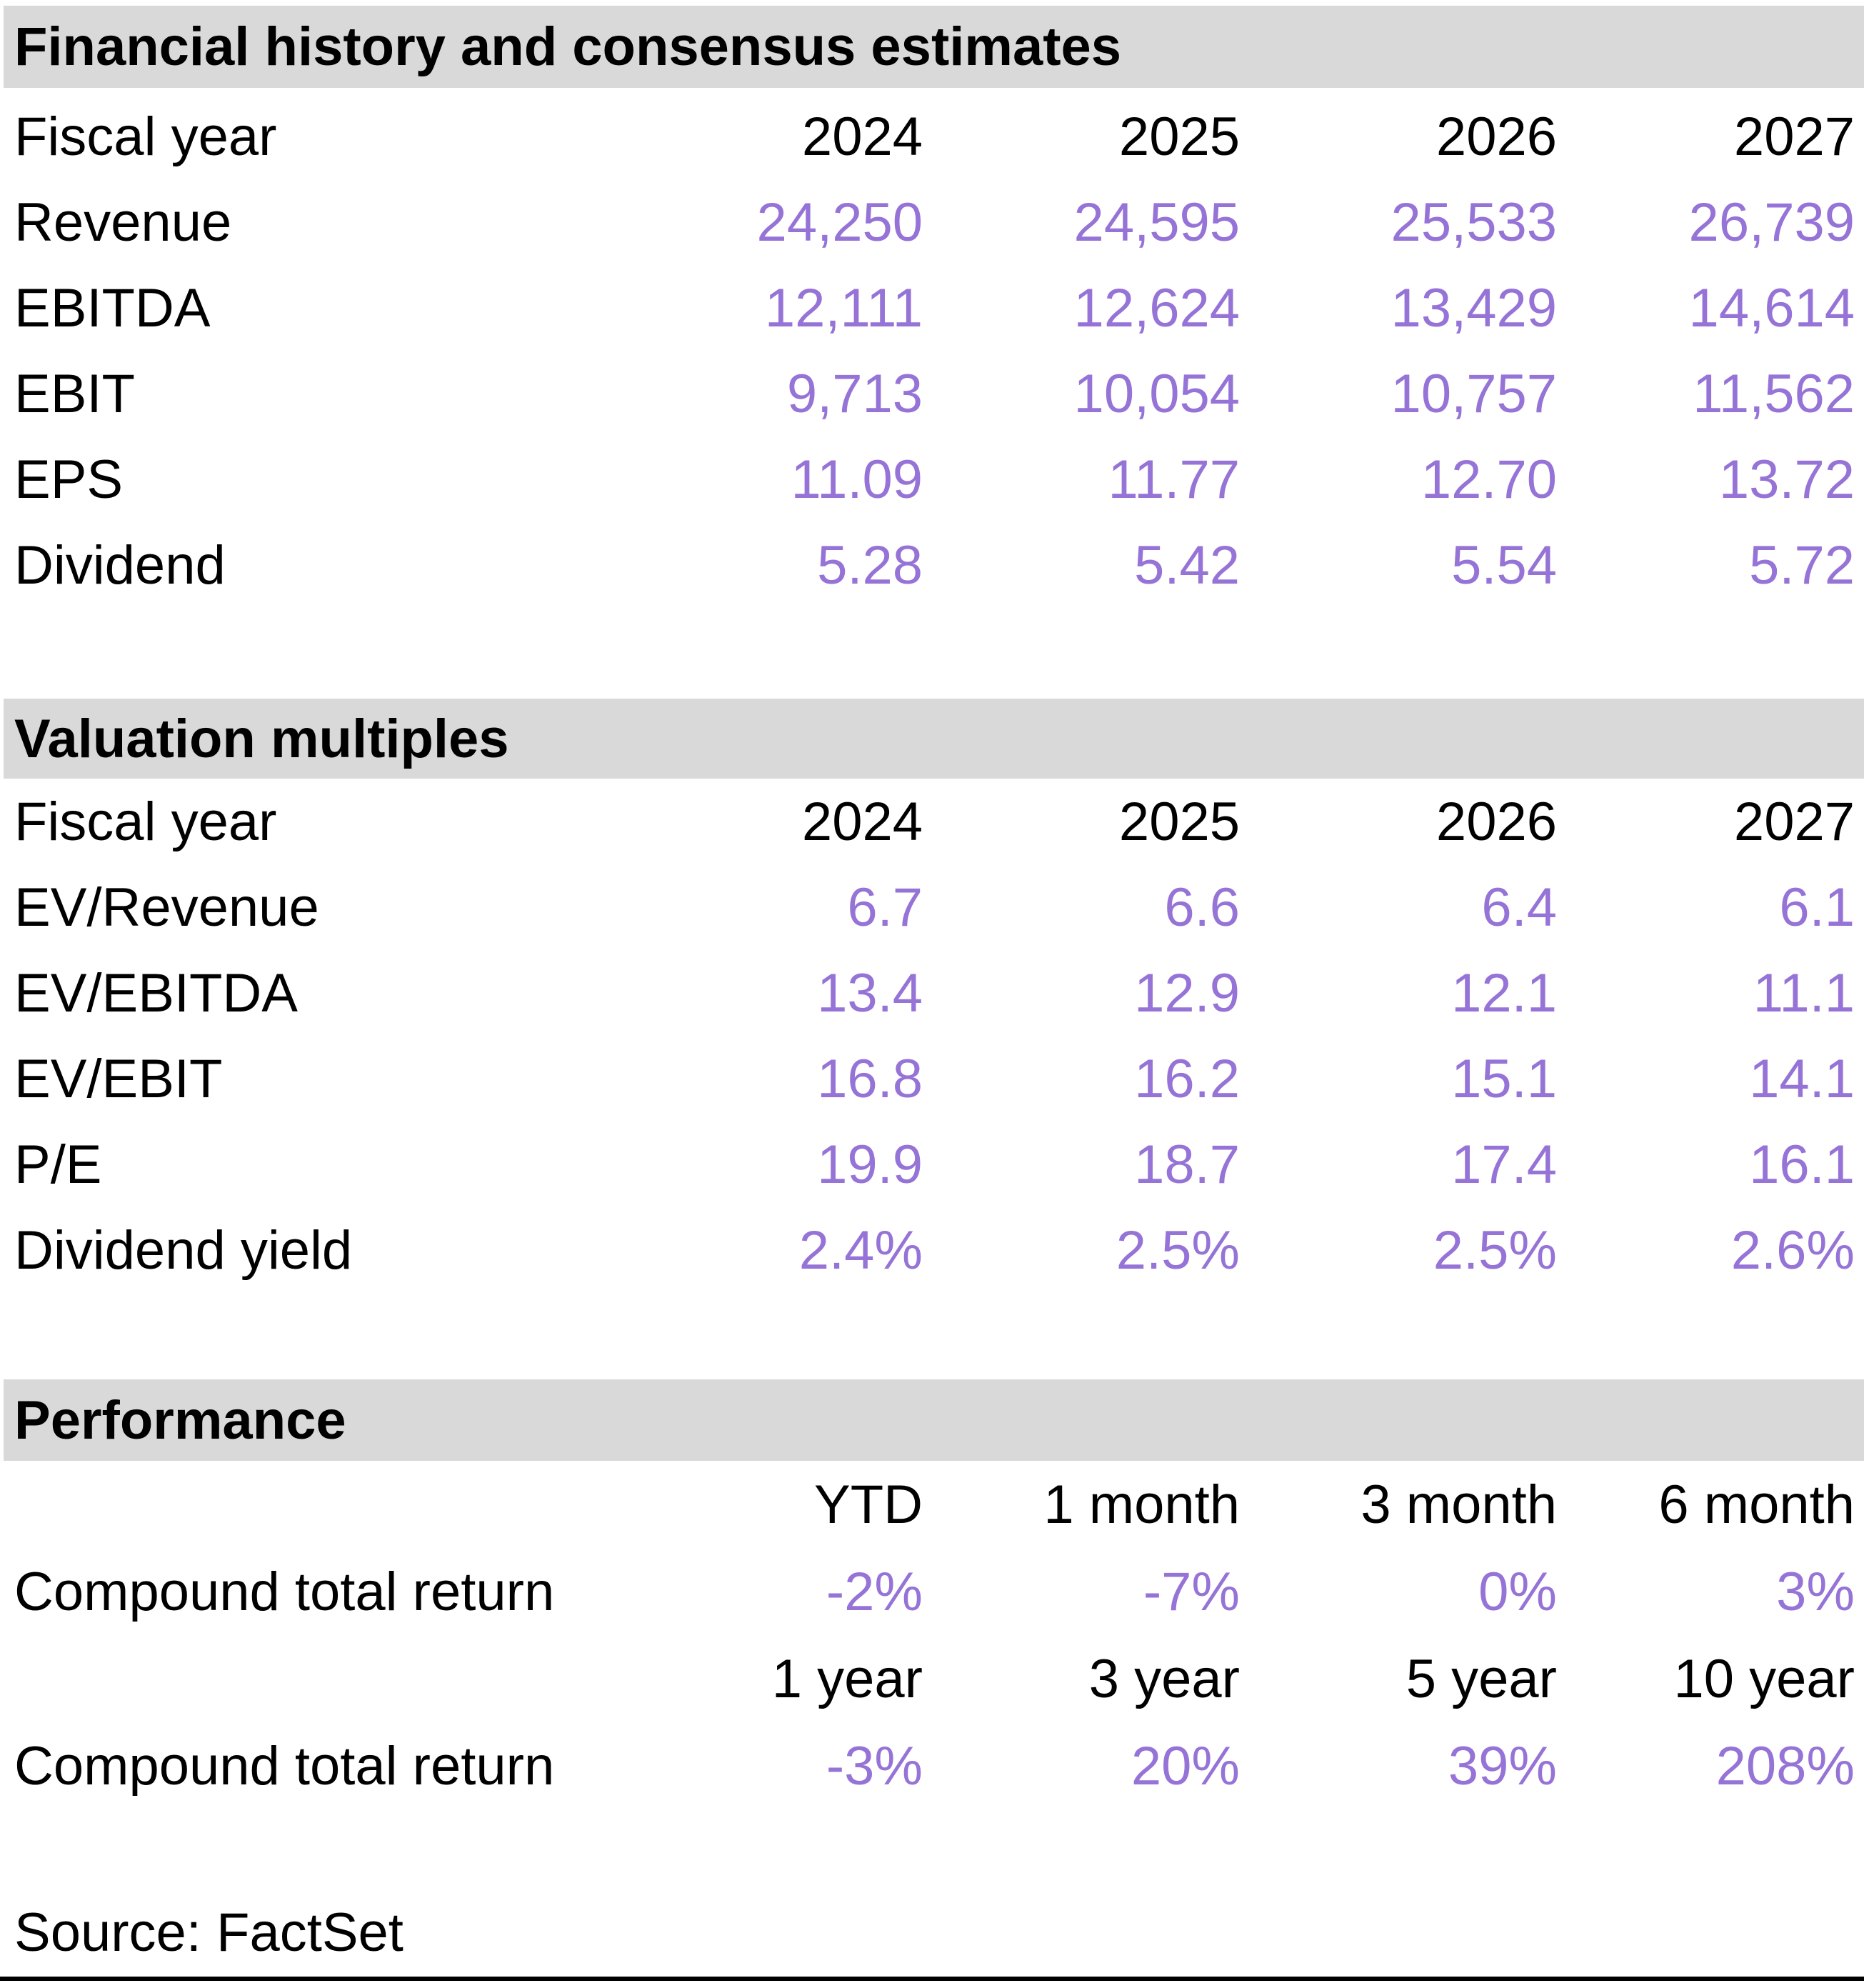  What do you see at coordinates (1474, 308) in the screenshot?
I see `cell-value: 13,429` at bounding box center [1474, 308].